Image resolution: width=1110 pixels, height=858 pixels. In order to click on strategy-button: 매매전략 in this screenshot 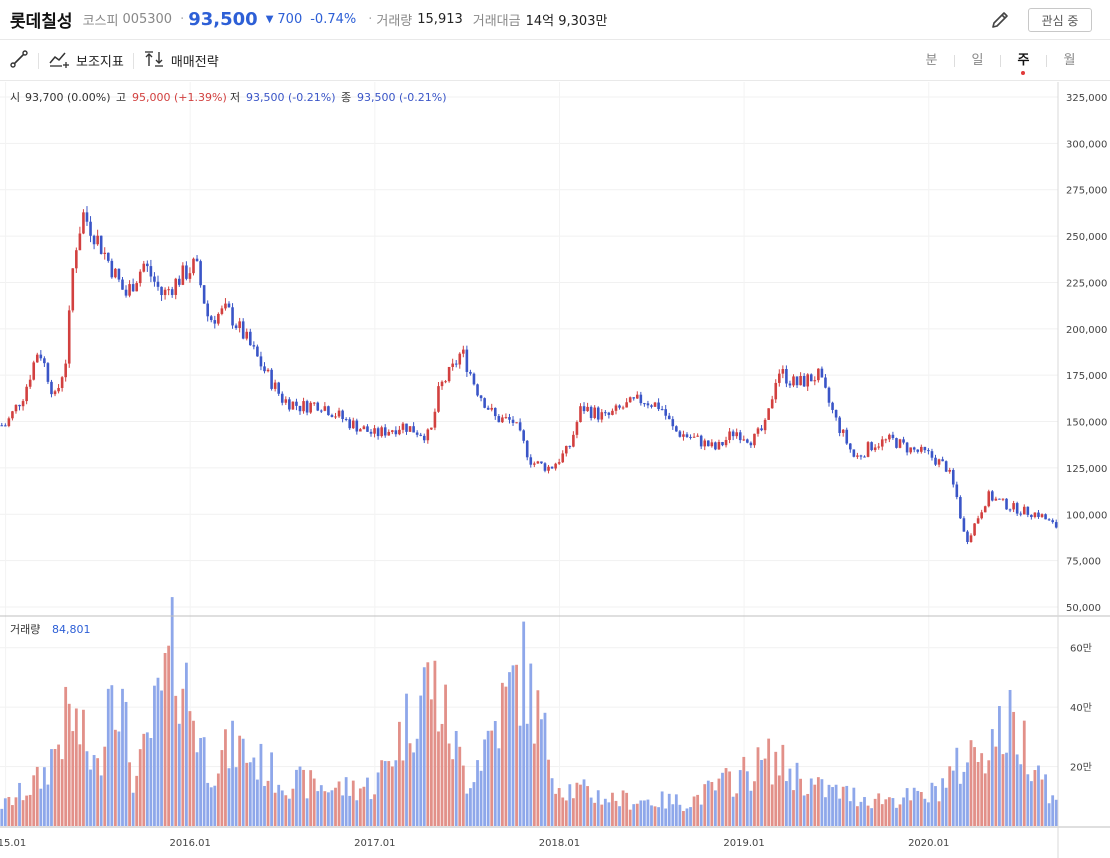, I will do `click(181, 61)`.